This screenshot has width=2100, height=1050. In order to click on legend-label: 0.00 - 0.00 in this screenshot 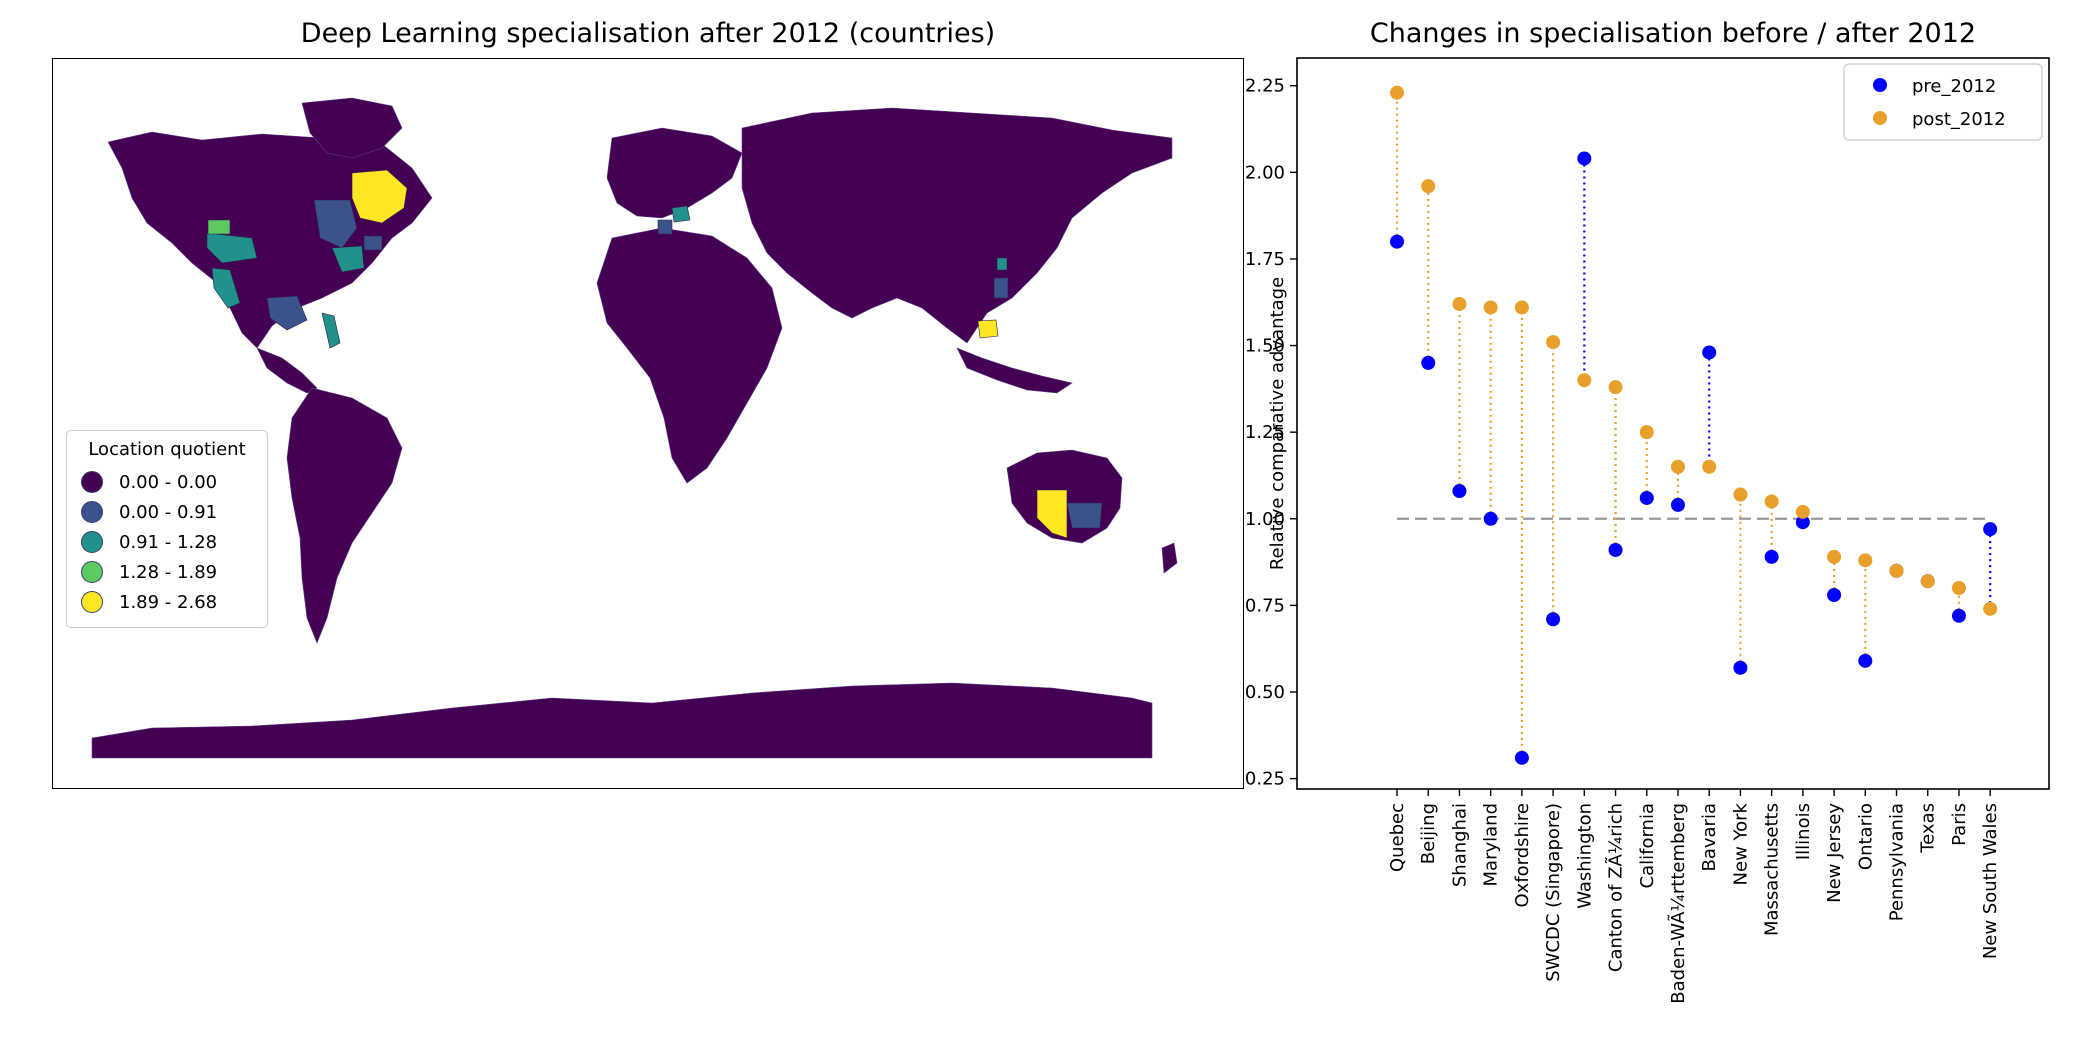, I will do `click(168, 482)`.